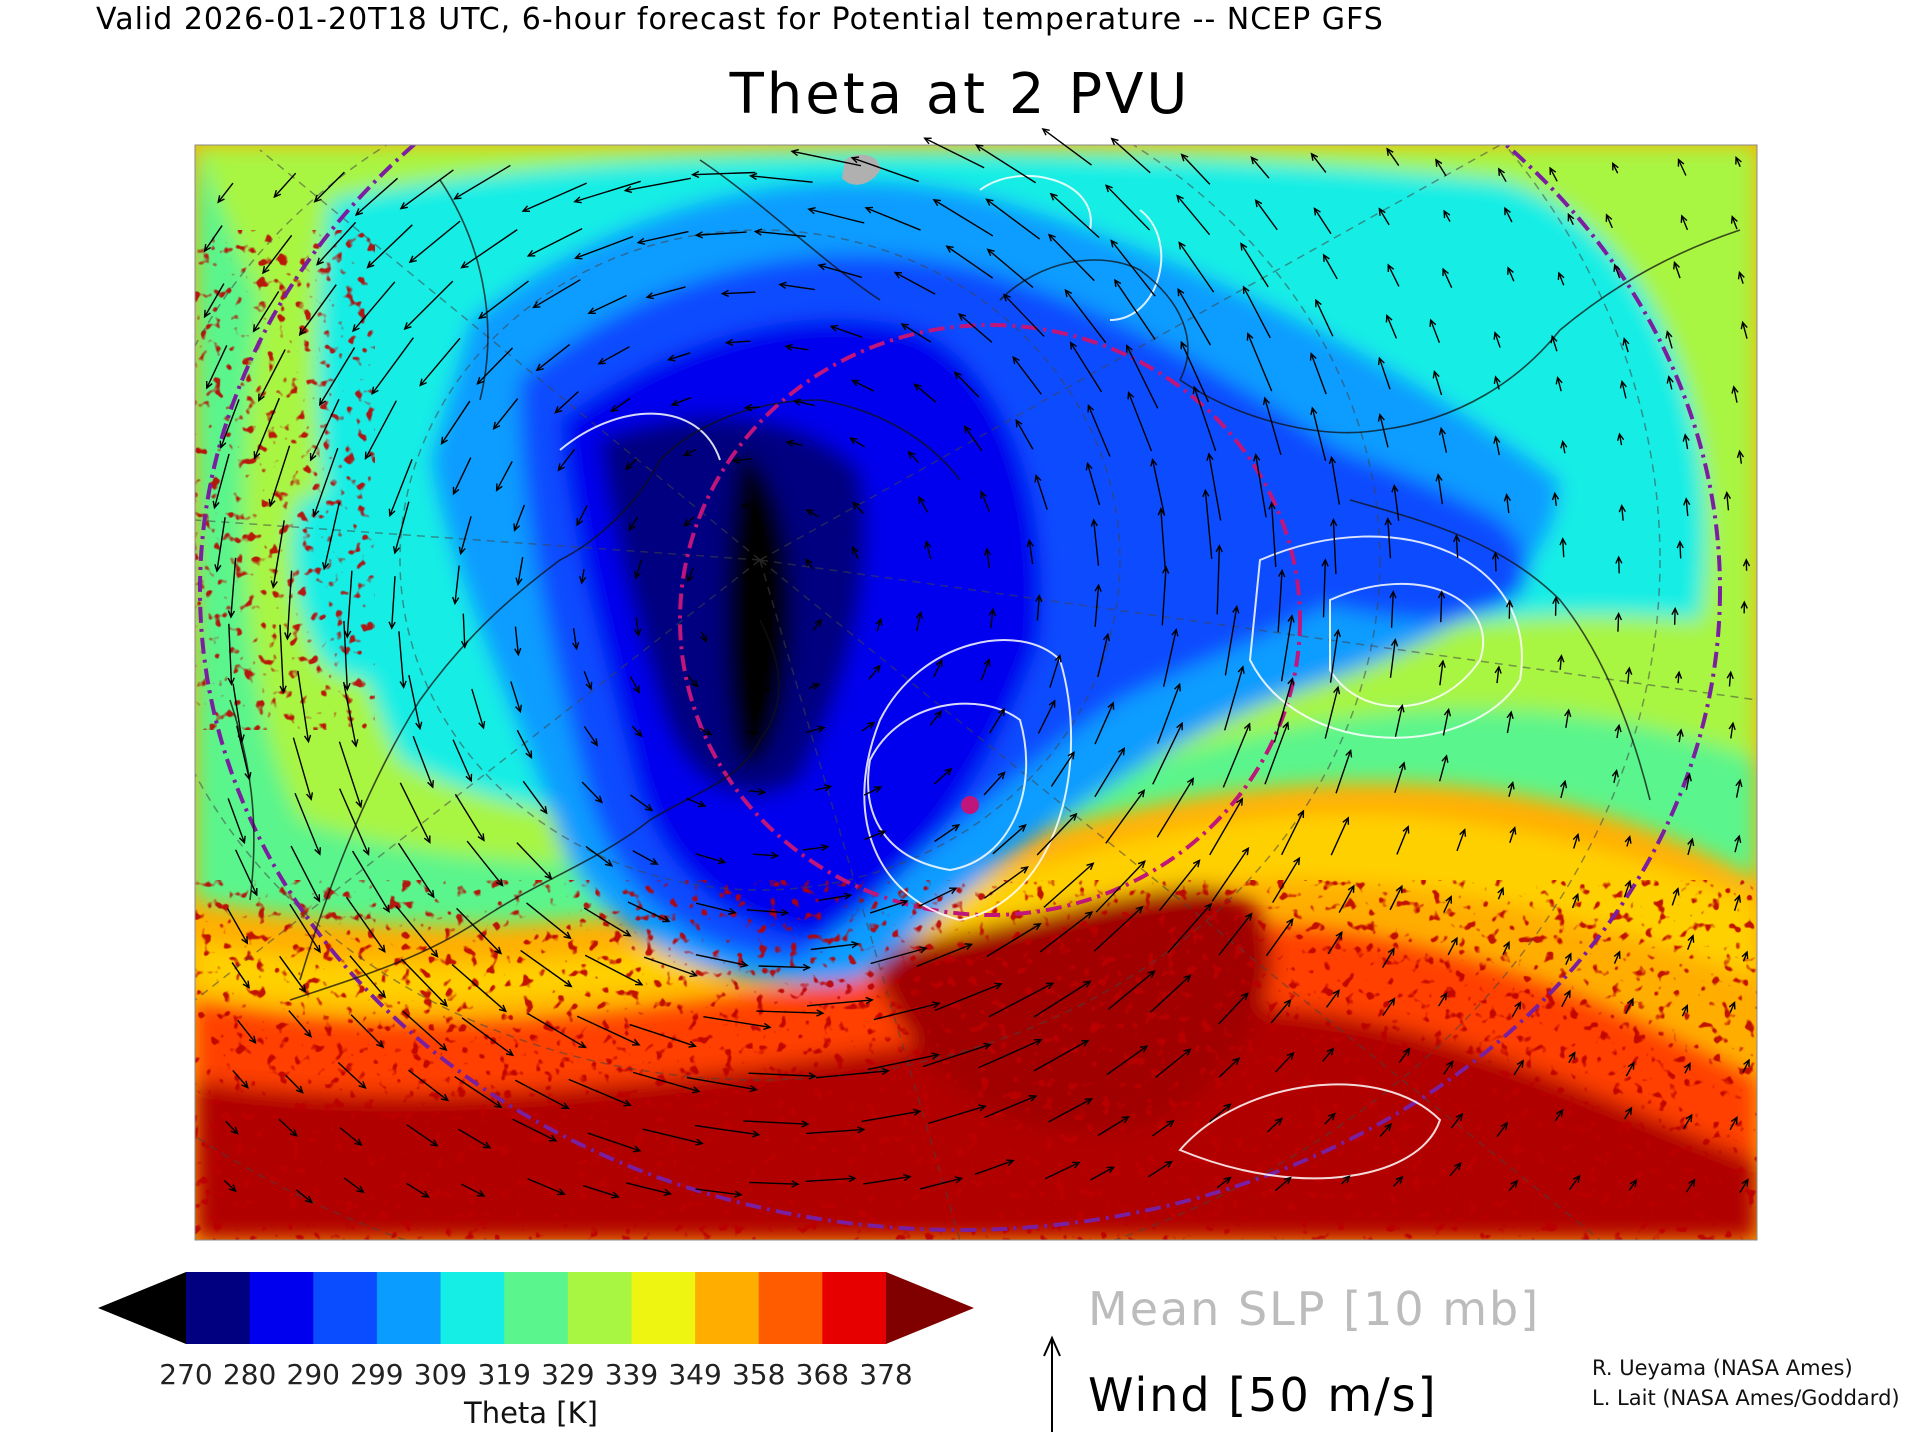 The height and width of the screenshot is (1440, 1920). What do you see at coordinates (504, 1374) in the screenshot?
I see `colorbar-tick-label: 319` at bounding box center [504, 1374].